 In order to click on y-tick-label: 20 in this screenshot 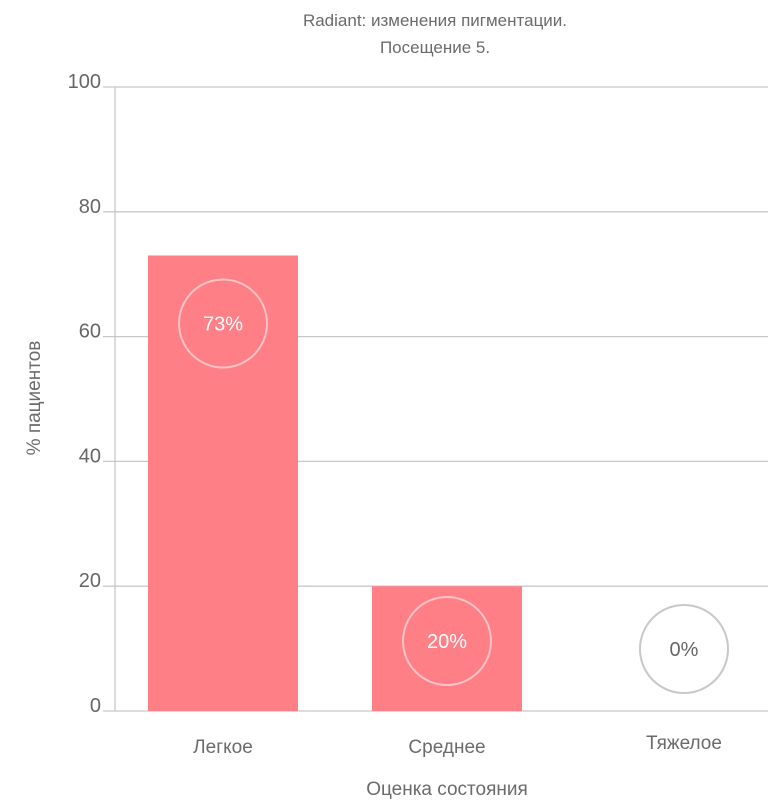, I will do `click(90, 581)`.